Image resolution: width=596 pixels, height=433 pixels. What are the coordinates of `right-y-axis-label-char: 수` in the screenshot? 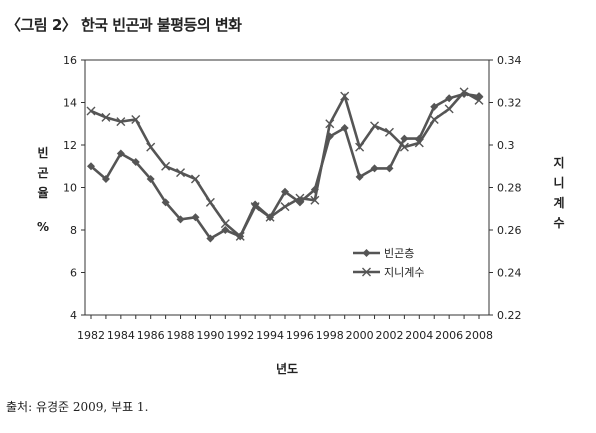 It's located at (558, 223).